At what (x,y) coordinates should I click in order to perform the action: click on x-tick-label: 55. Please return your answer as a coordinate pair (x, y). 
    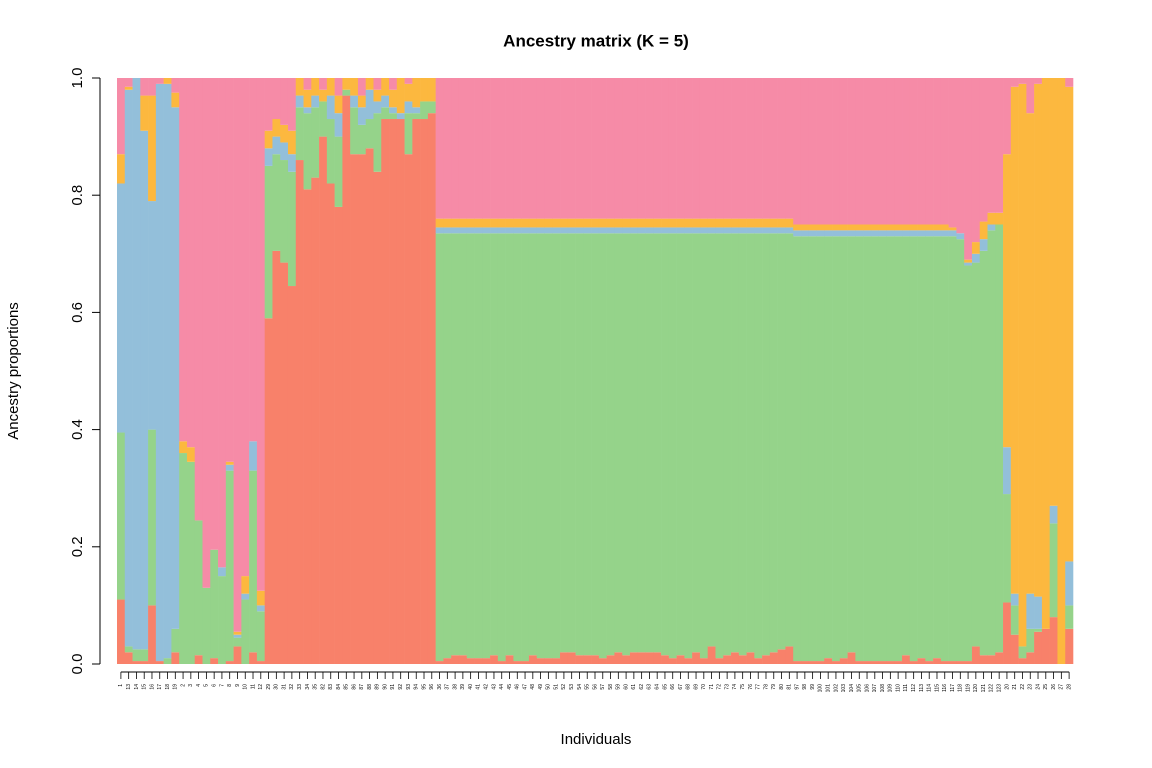
    Looking at the image, I should click on (588, 687).